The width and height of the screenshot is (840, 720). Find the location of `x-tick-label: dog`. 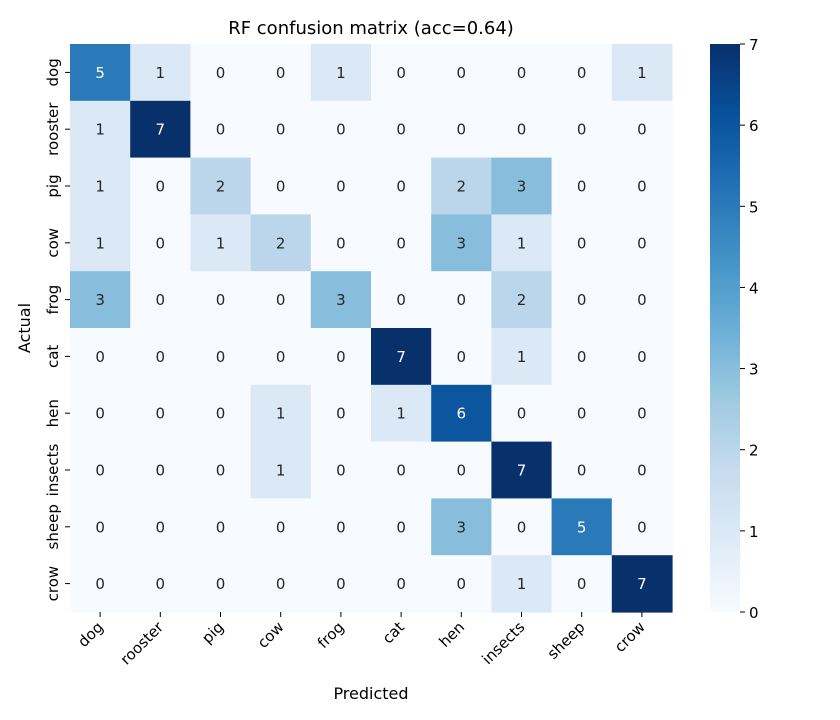

x-tick-label: dog is located at coordinates (90, 634).